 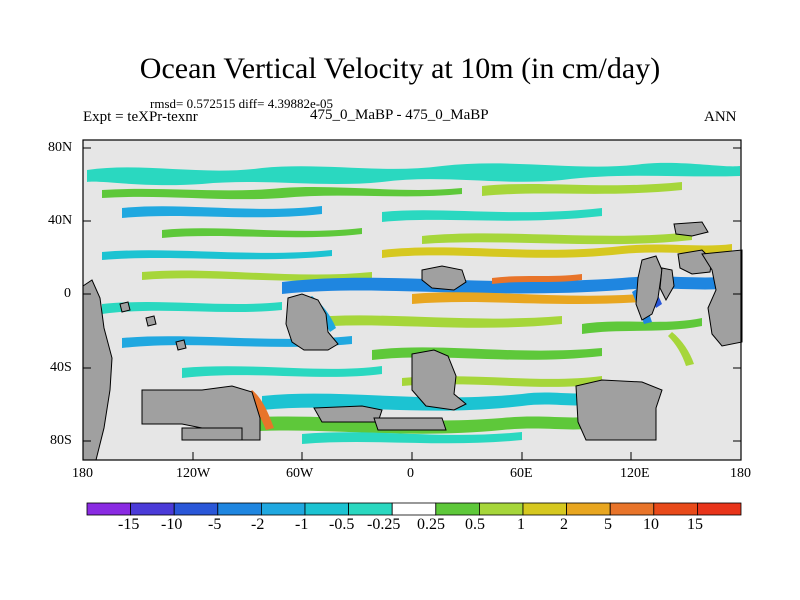 I want to click on lon-label-0: 0, so click(x=410, y=473).